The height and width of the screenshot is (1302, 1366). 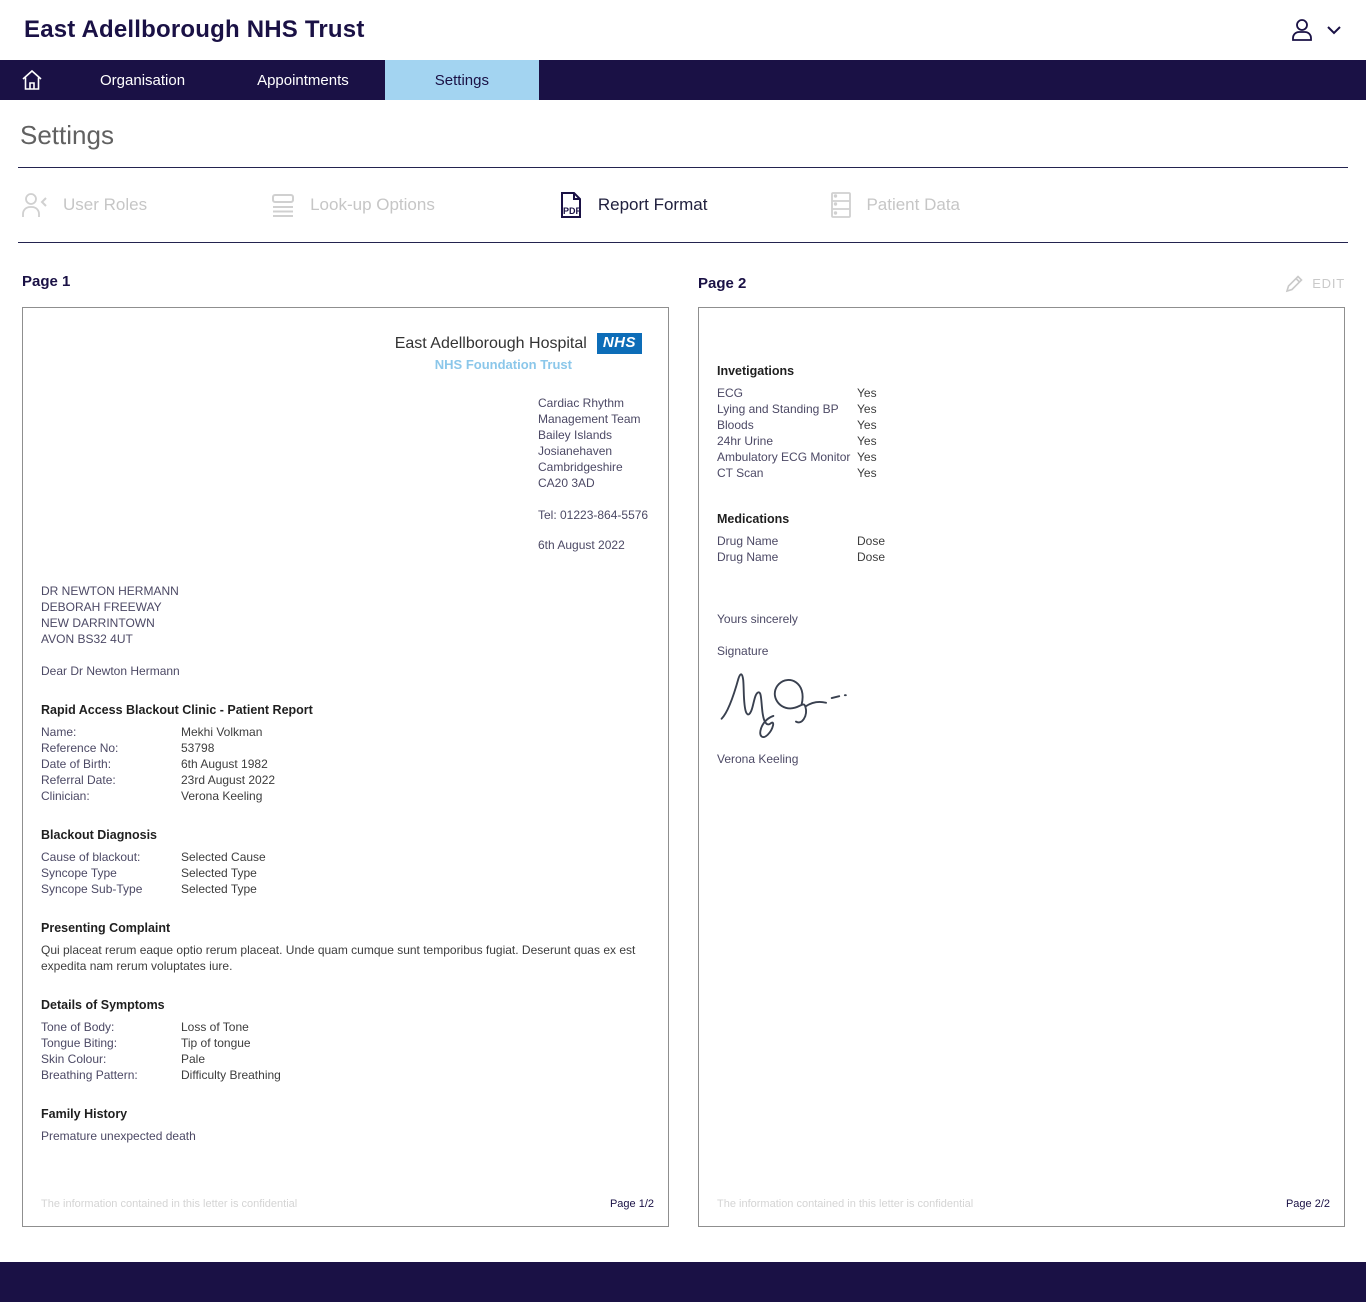 What do you see at coordinates (84, 1114) in the screenshot?
I see `family-history-heading: Family History` at bounding box center [84, 1114].